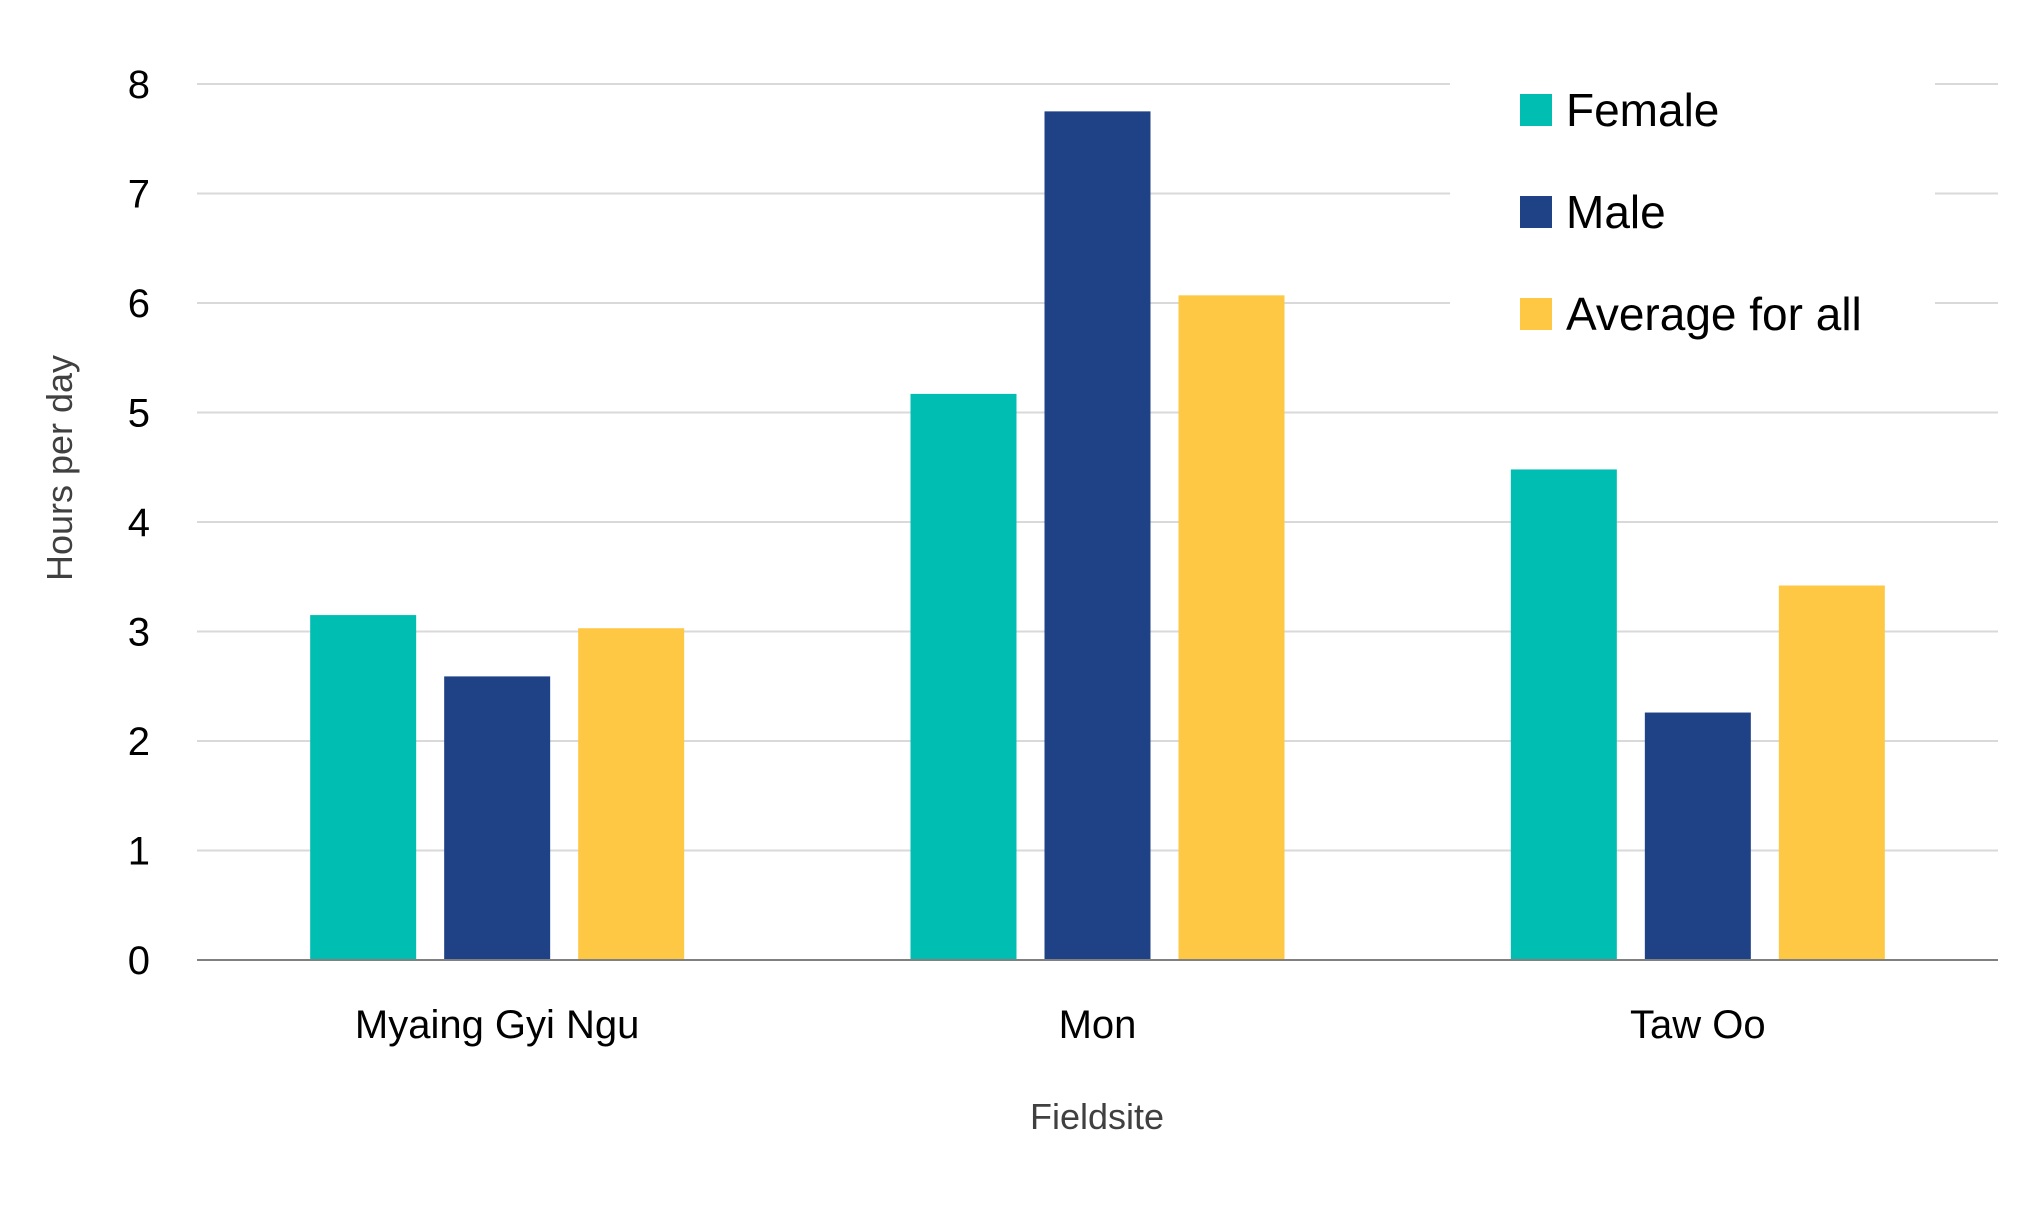 The image size is (2041, 1208). Describe the element at coordinates (1698, 1025) in the screenshot. I see `x-category-label: Taw Oo` at that location.